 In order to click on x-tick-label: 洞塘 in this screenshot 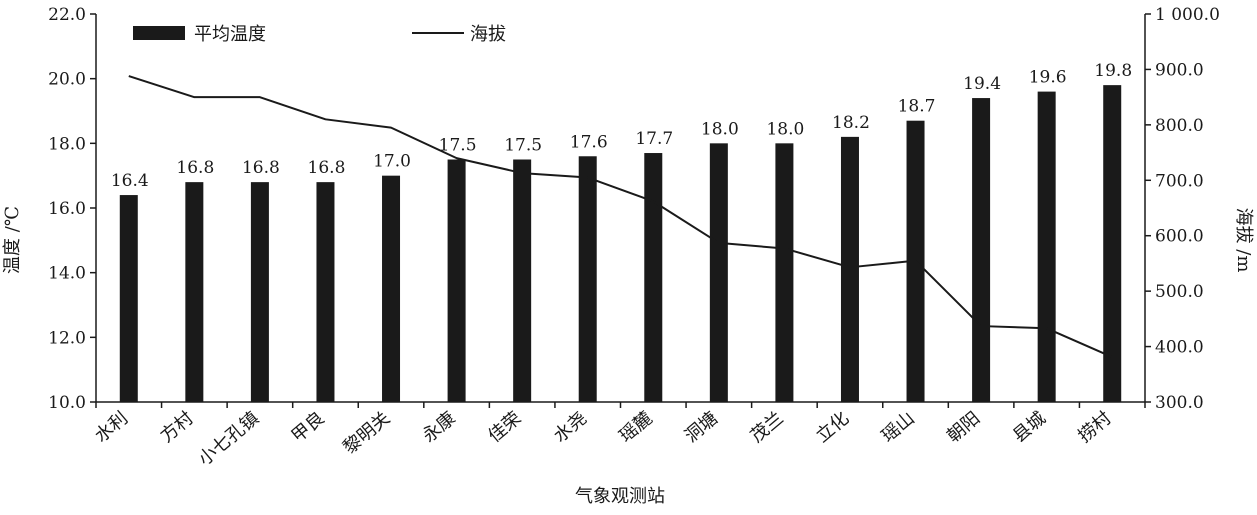, I will do `click(701, 427)`.